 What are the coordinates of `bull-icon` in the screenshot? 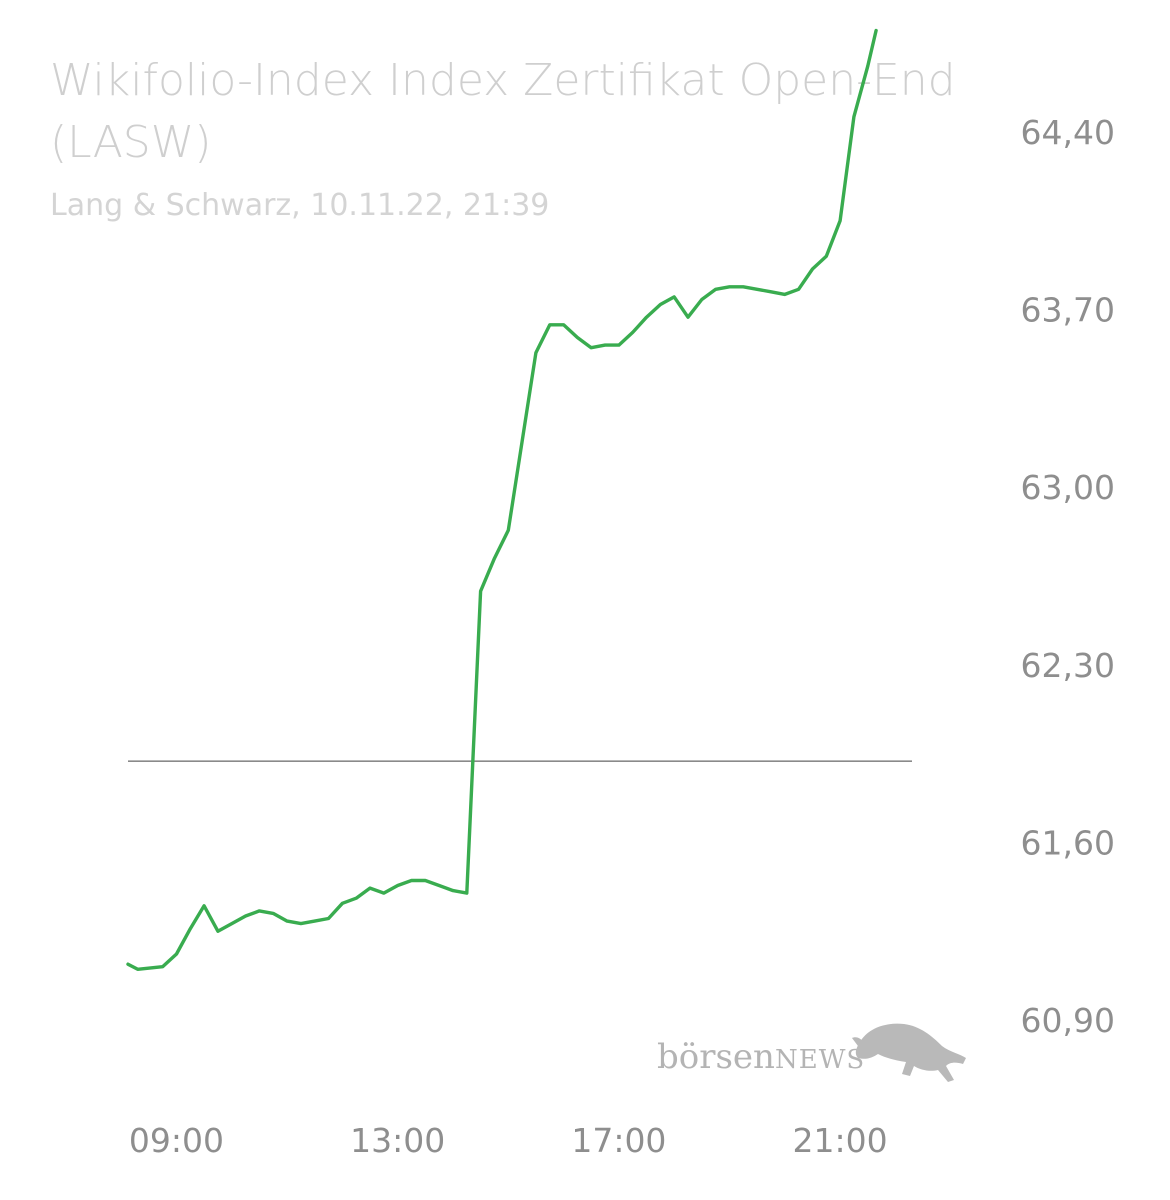 It's located at (909, 1052).